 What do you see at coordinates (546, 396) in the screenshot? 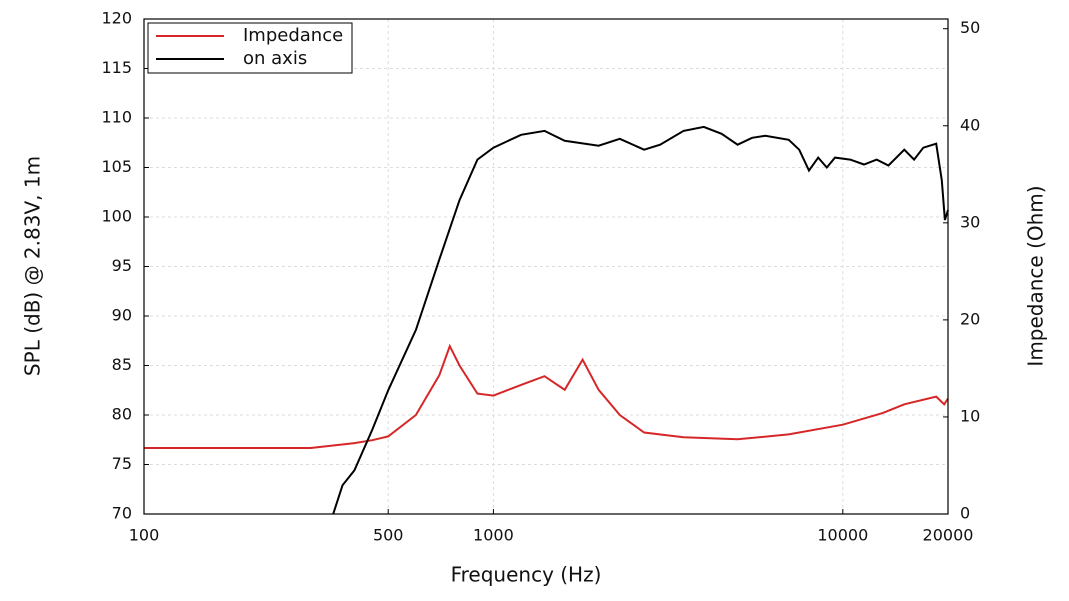
I see `series-line` at bounding box center [546, 396].